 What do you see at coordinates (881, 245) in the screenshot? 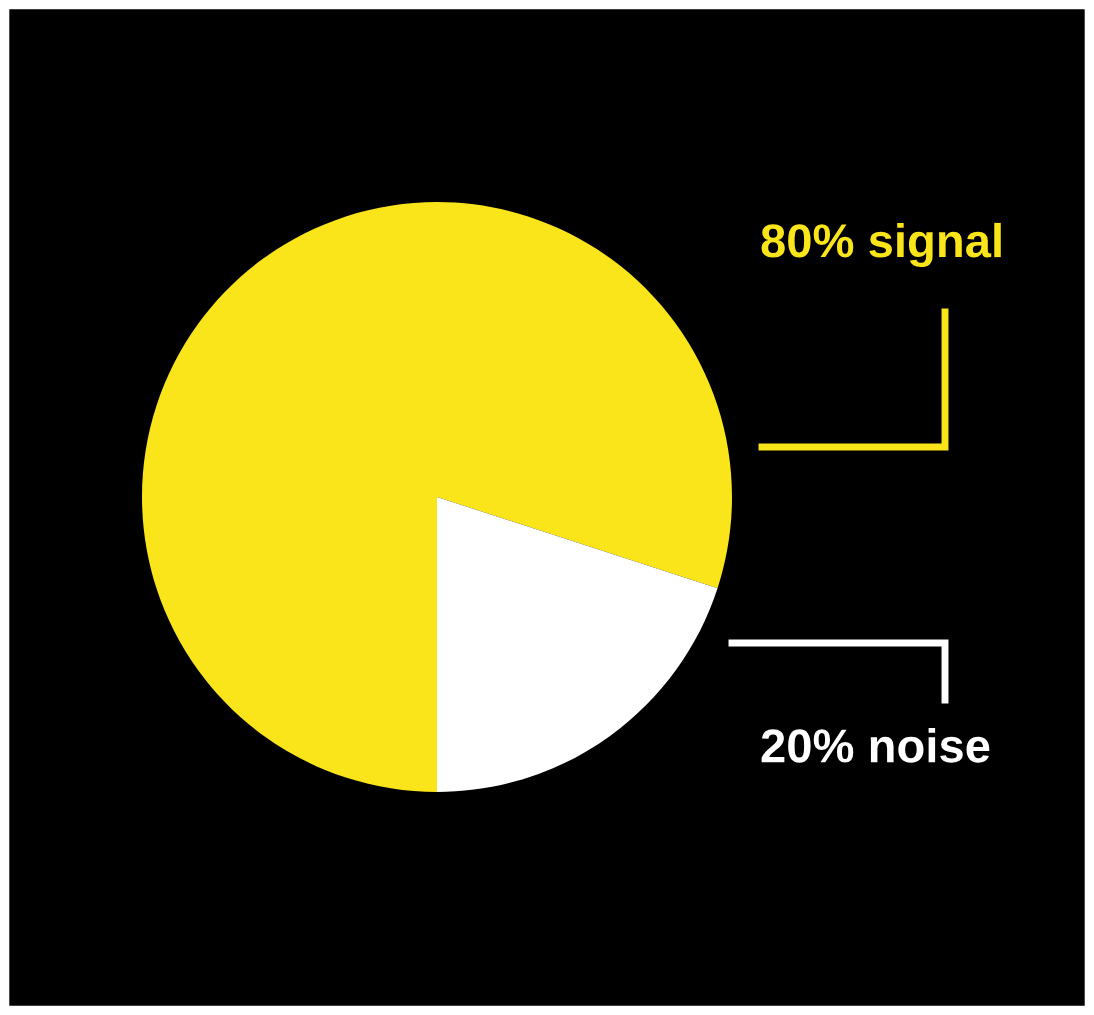
I see `slice-label: 80% signal` at bounding box center [881, 245].